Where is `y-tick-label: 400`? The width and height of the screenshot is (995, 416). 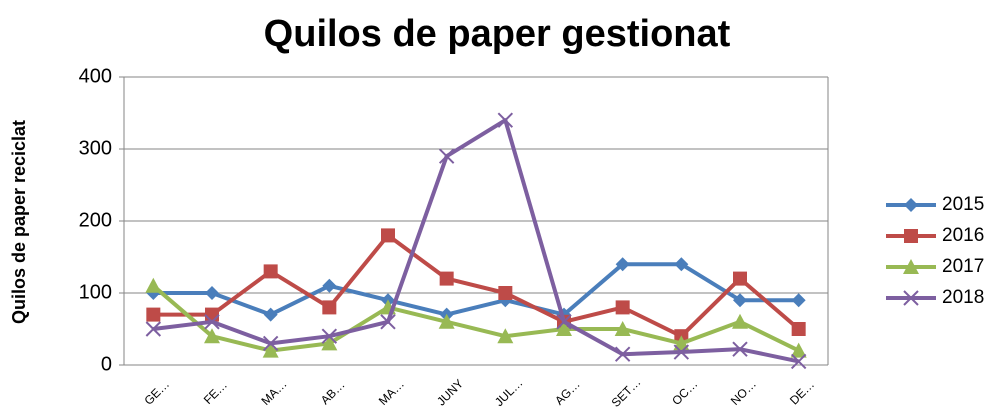
y-tick-label: 400 is located at coordinates (95, 76).